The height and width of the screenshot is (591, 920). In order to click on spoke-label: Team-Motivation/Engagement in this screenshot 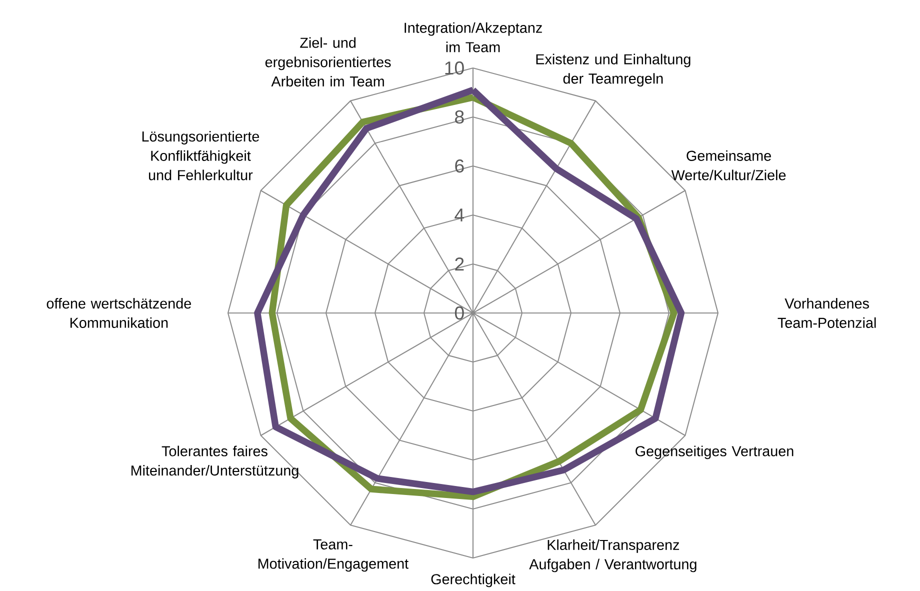, I will do `click(333, 555)`.